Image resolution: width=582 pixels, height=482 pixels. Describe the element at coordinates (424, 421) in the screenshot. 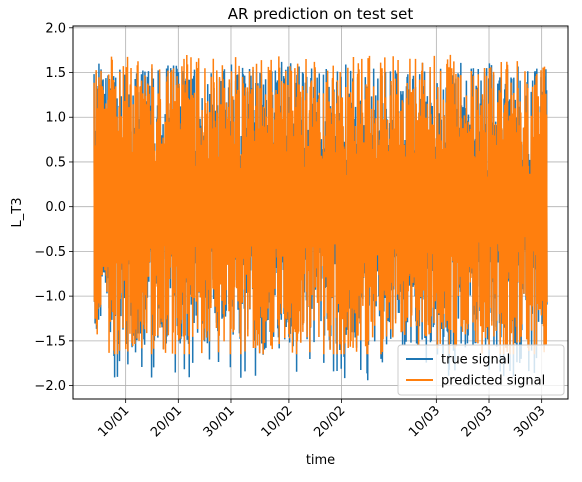

I see `x-tick-label: 10/03` at that location.